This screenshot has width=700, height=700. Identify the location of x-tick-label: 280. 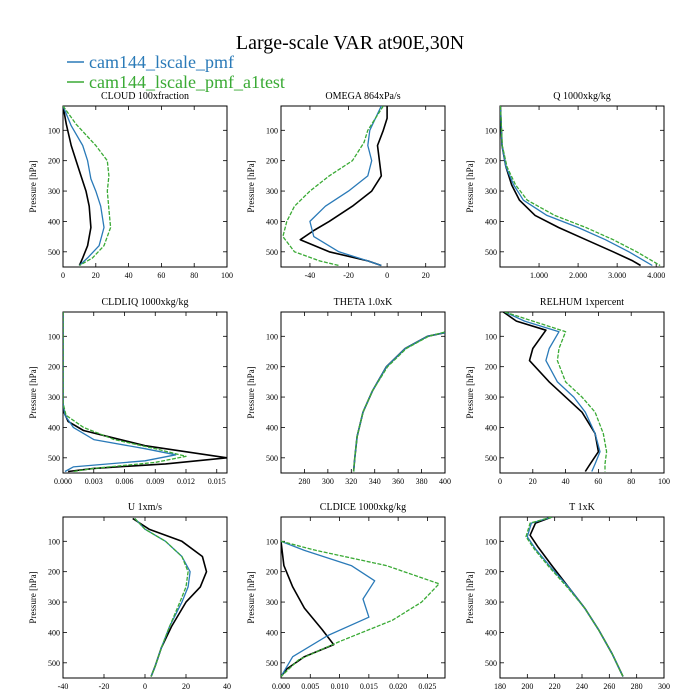
(304, 481).